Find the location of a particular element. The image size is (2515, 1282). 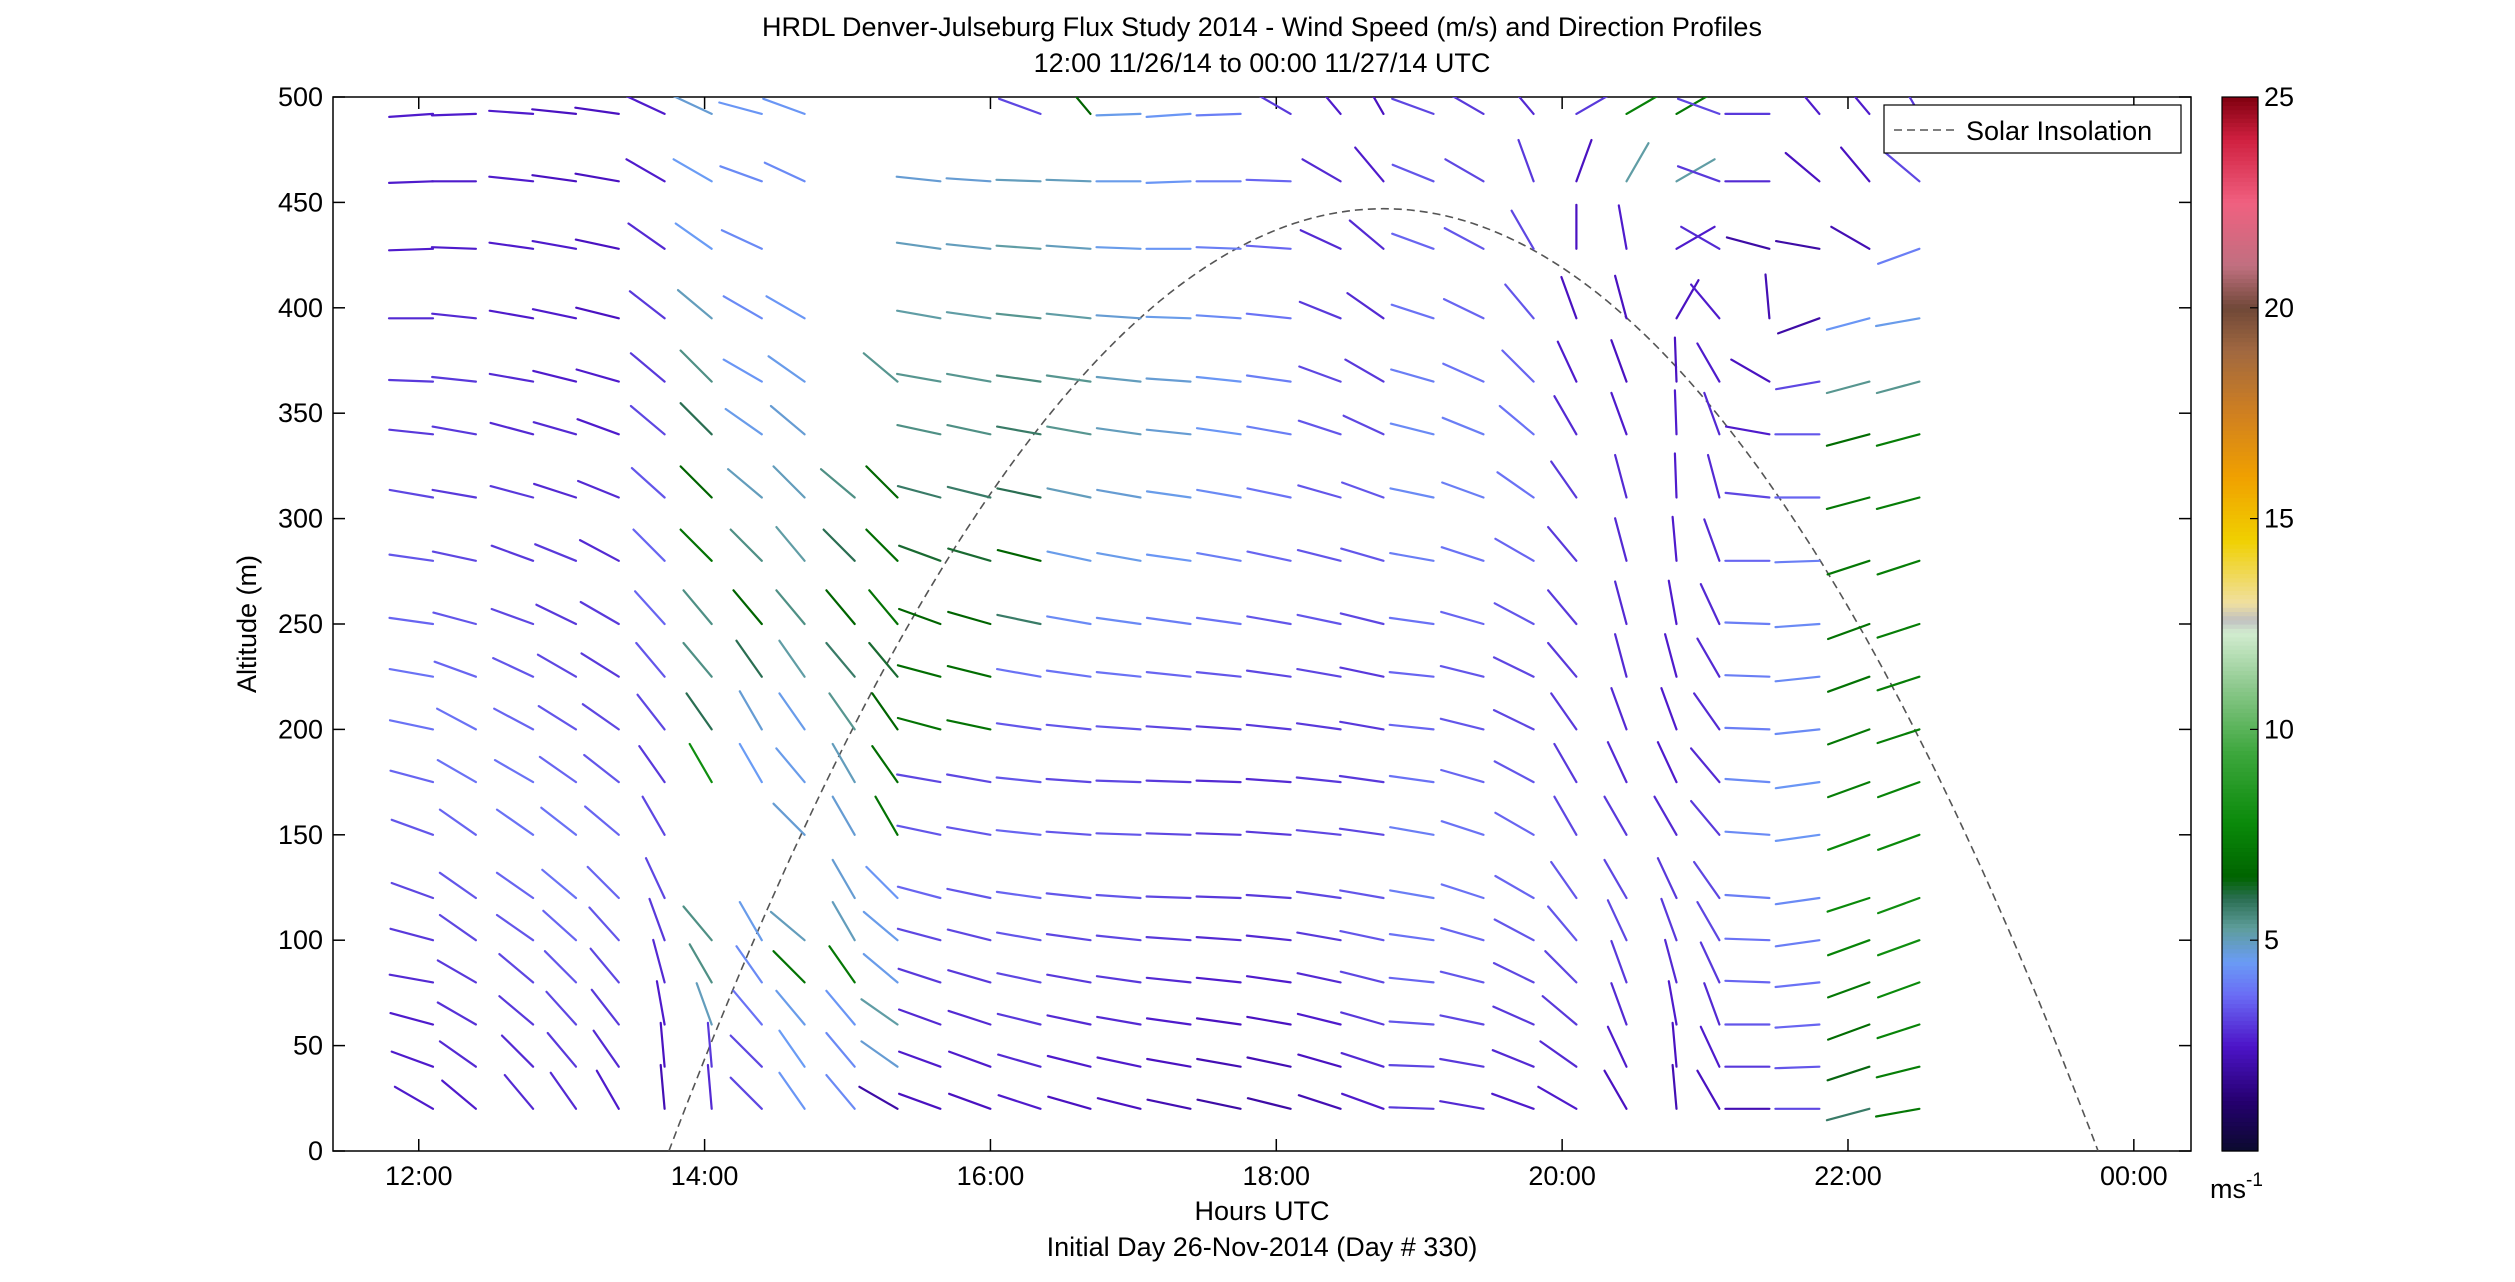

colorbar-unit-base: ms is located at coordinates (2228, 1189).